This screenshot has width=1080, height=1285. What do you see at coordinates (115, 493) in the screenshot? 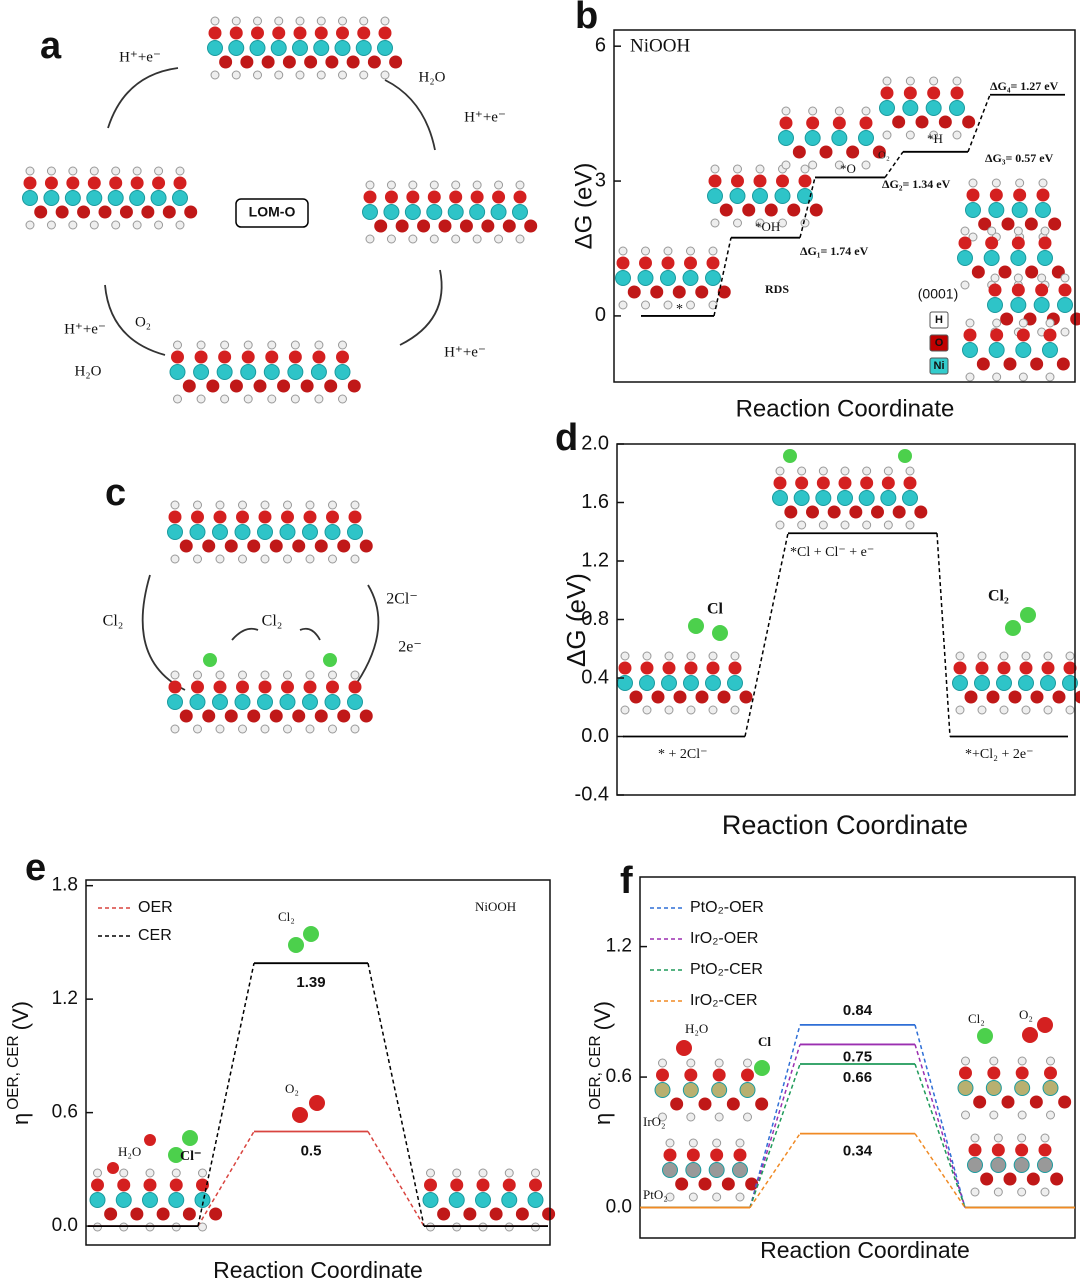
I see `panel-label: c` at bounding box center [115, 493].